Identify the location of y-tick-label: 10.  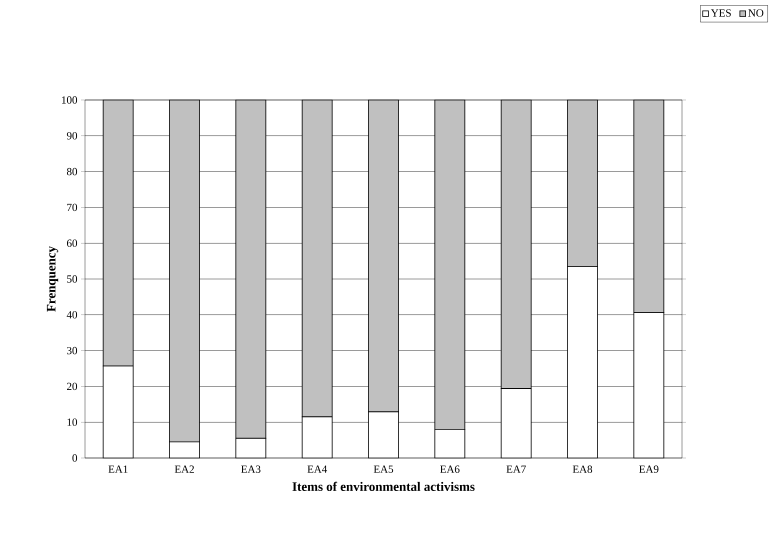
(72, 422).